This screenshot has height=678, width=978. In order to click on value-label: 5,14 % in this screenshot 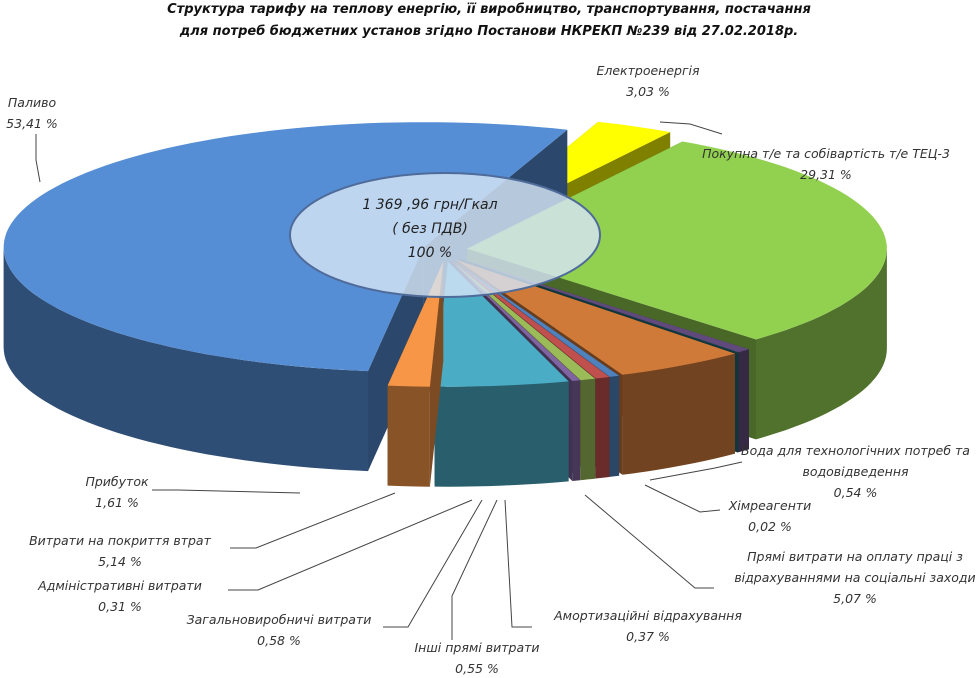, I will do `click(120, 561)`.